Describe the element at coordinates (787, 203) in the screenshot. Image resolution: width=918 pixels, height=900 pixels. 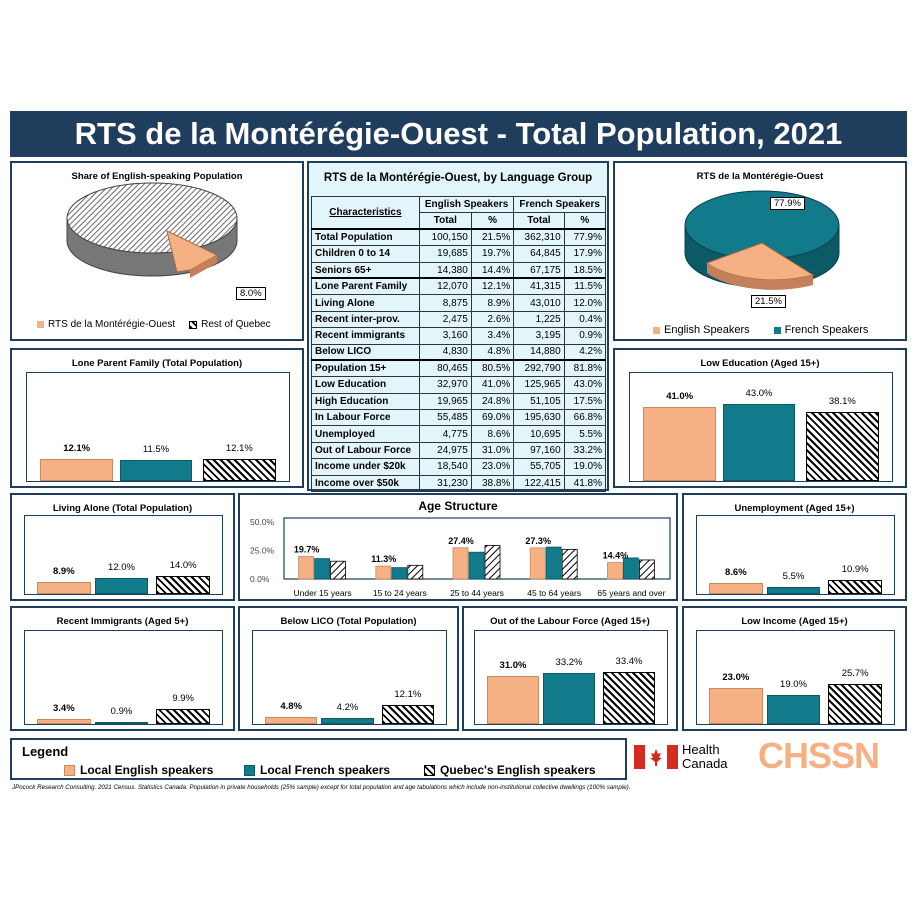
I see `language-pie-label-french: 77.9%` at that location.